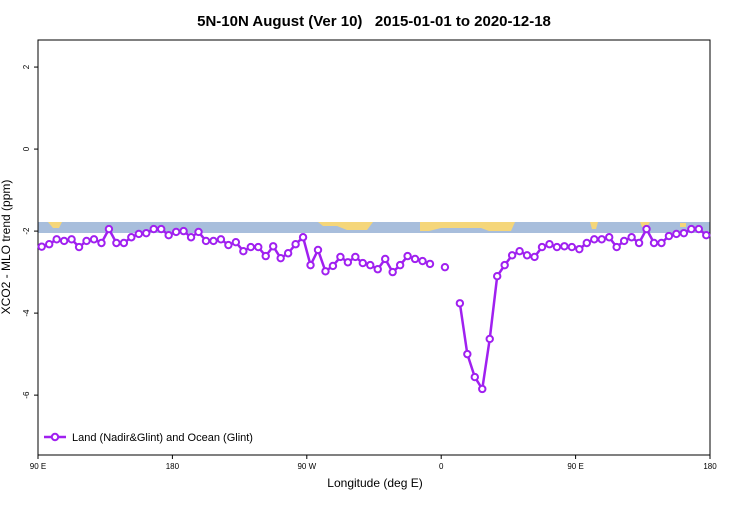 The height and width of the screenshot is (505, 750). Describe the element at coordinates (55, 437) in the screenshot. I see `legend-marker` at that location.